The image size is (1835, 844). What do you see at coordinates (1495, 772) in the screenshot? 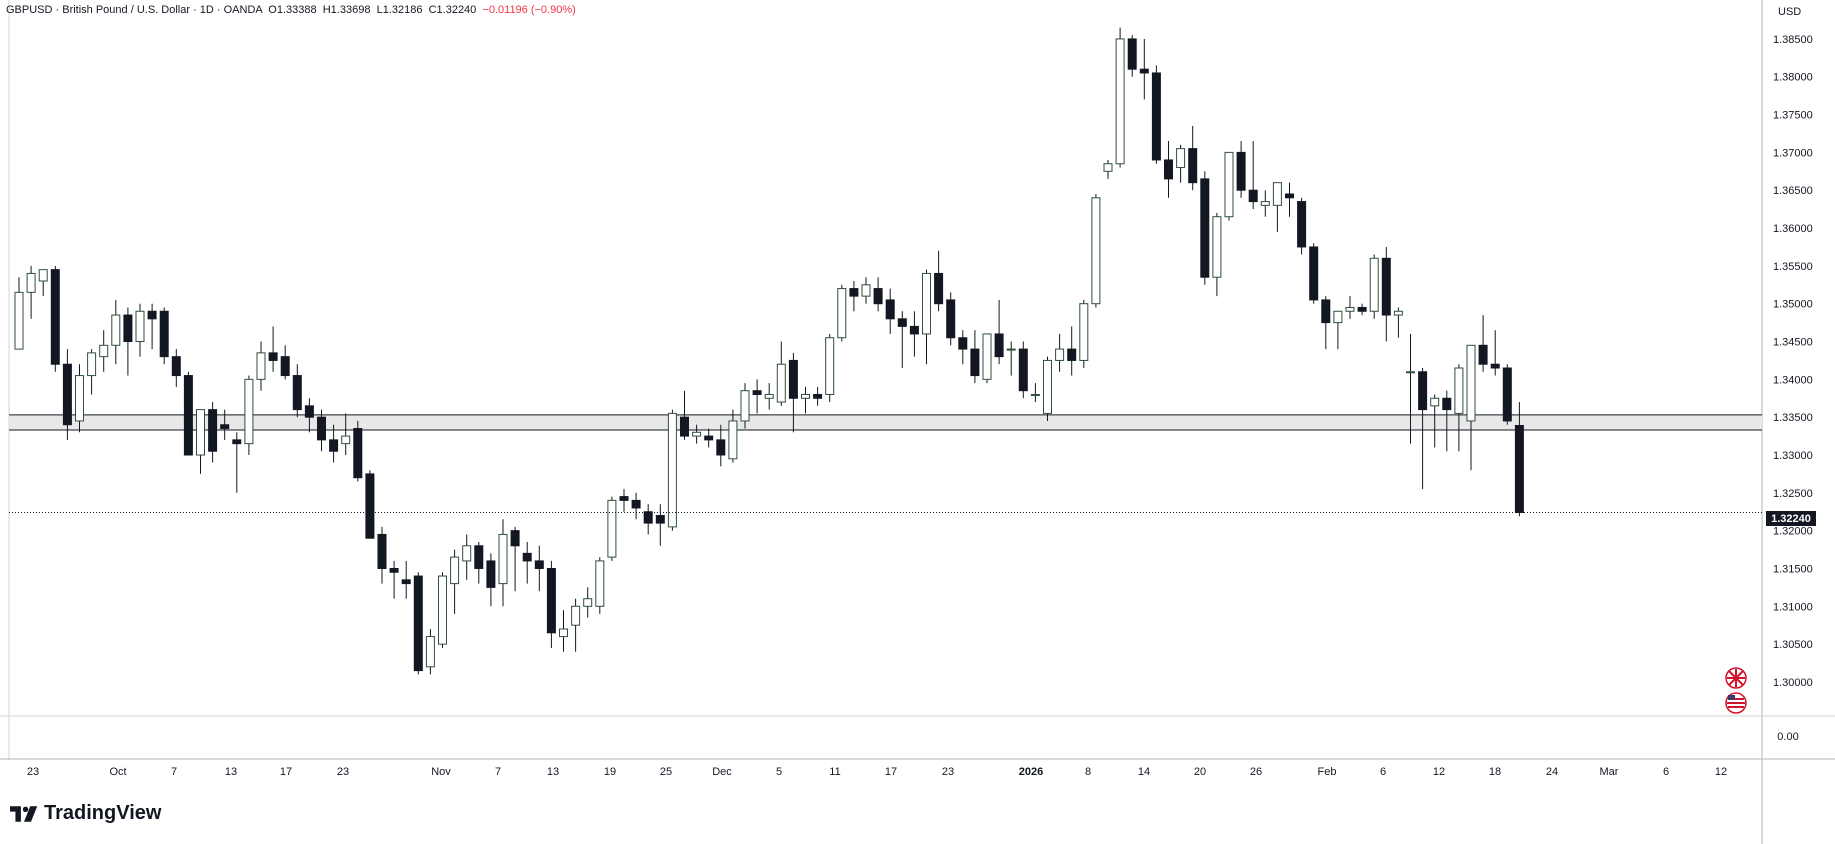
I see `time-tick-label: 18` at bounding box center [1495, 772].